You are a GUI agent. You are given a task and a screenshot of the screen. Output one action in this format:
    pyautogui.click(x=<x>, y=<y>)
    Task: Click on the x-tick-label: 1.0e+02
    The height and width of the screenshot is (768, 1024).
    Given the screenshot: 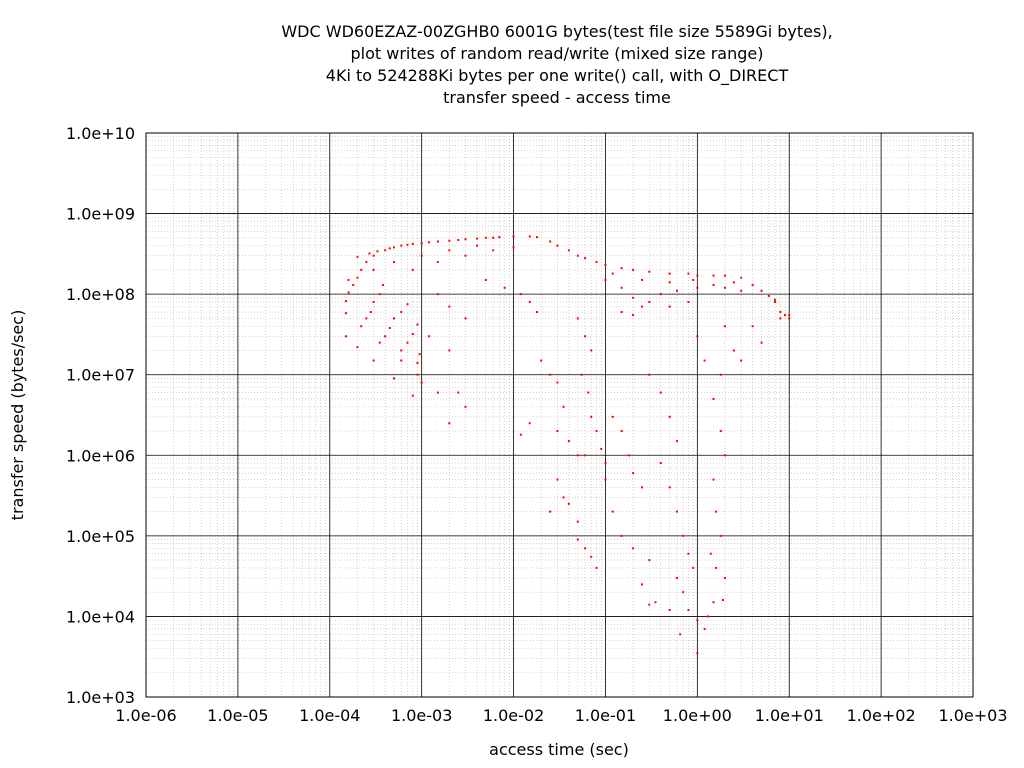 What is the action you would take?
    pyautogui.click(x=881, y=715)
    